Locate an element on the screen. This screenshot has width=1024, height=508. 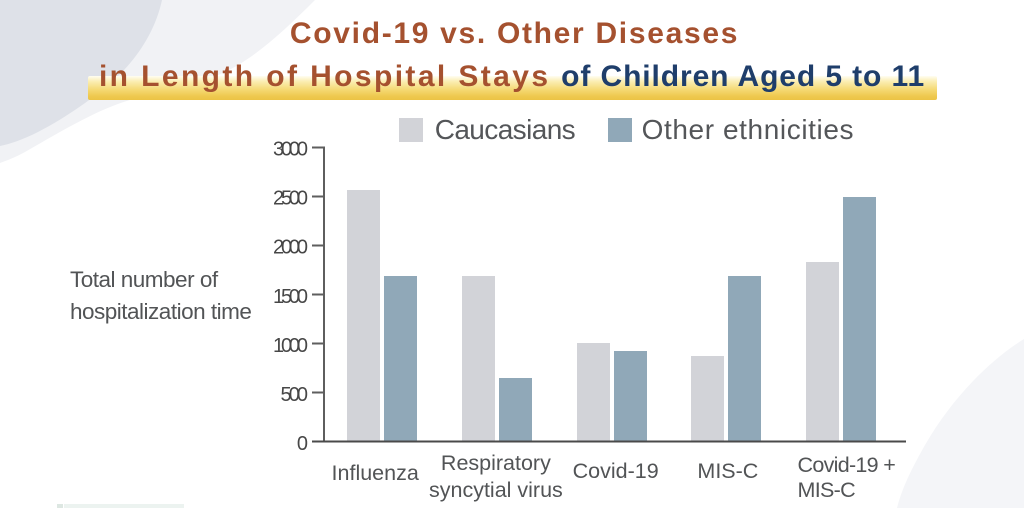
svg-text: 500 is located at coordinates (295, 395).